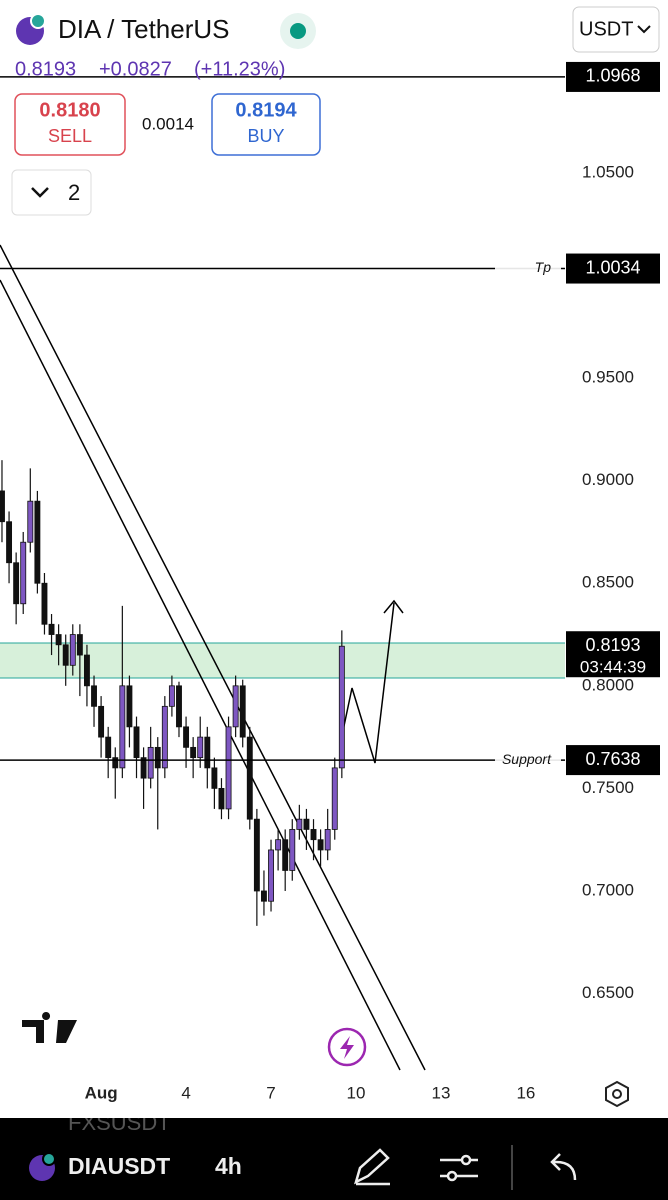  I want to click on settings-button, so click(617, 1094).